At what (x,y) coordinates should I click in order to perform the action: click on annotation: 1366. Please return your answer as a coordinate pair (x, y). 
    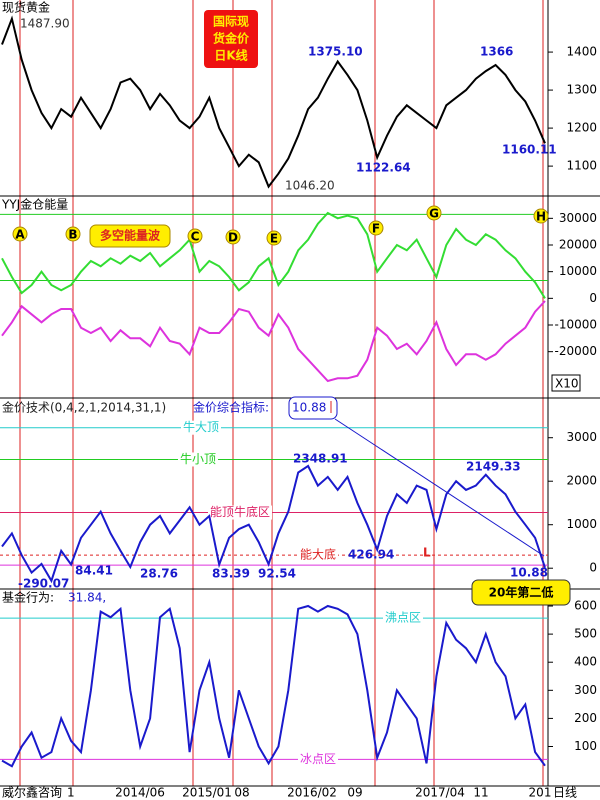
    Looking at the image, I should click on (496, 52).